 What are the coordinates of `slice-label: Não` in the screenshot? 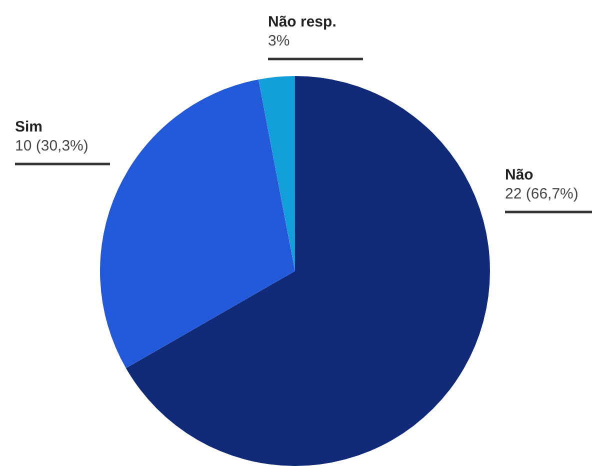 It's located at (519, 175).